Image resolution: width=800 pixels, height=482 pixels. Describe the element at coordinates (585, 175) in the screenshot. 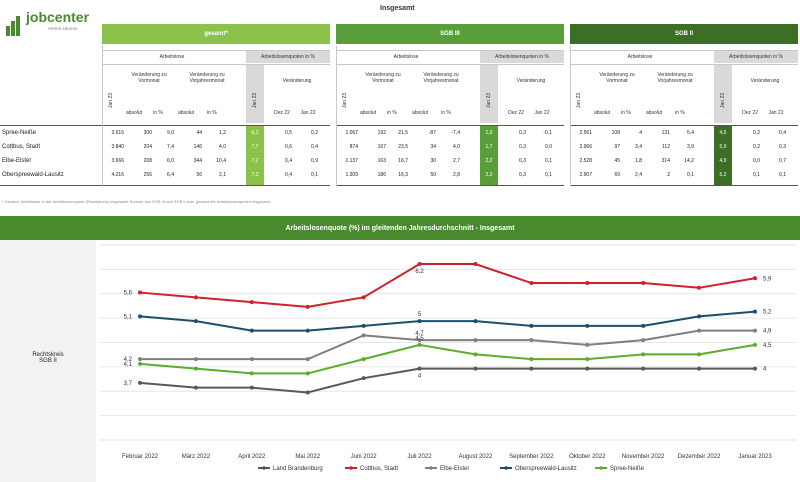

I see `table-cell: 2.907` at that location.